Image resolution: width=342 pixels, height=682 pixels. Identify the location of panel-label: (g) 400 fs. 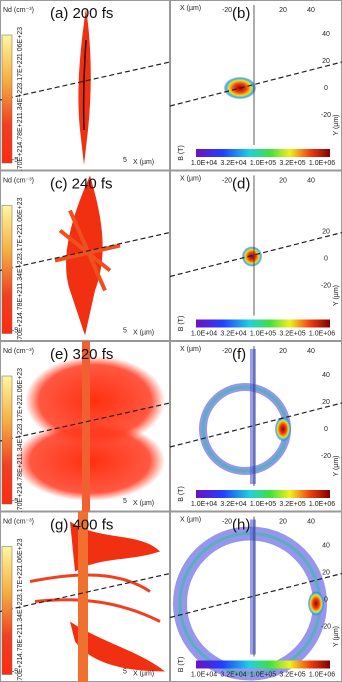
(81, 524).